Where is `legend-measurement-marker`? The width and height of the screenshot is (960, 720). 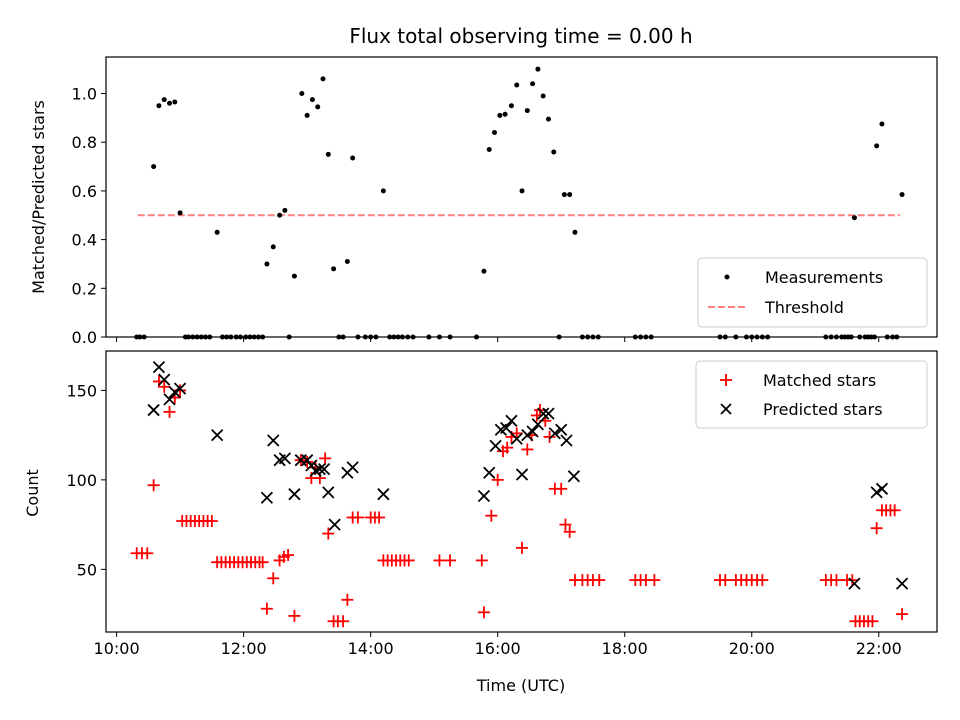 legend-measurement-marker is located at coordinates (727, 277).